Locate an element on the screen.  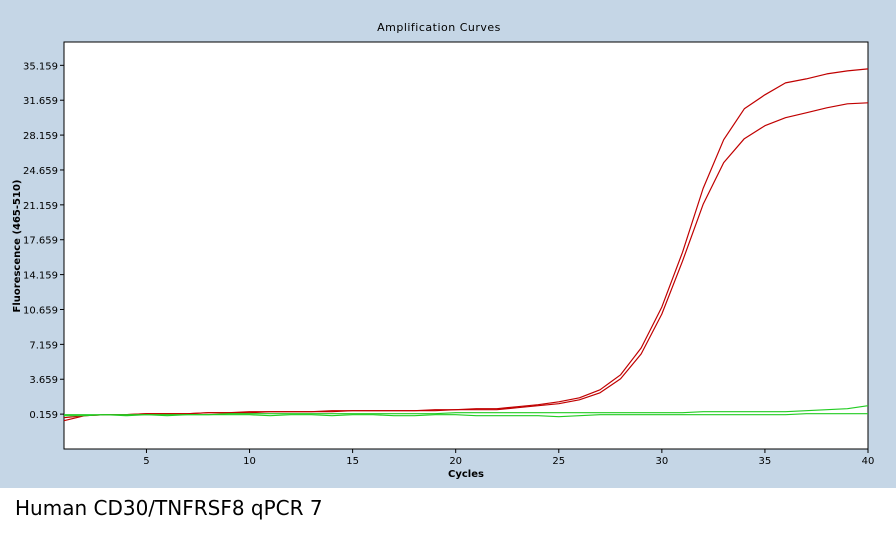
y-axis-label: Fluorescence (465-510) is located at coordinates (17, 246).